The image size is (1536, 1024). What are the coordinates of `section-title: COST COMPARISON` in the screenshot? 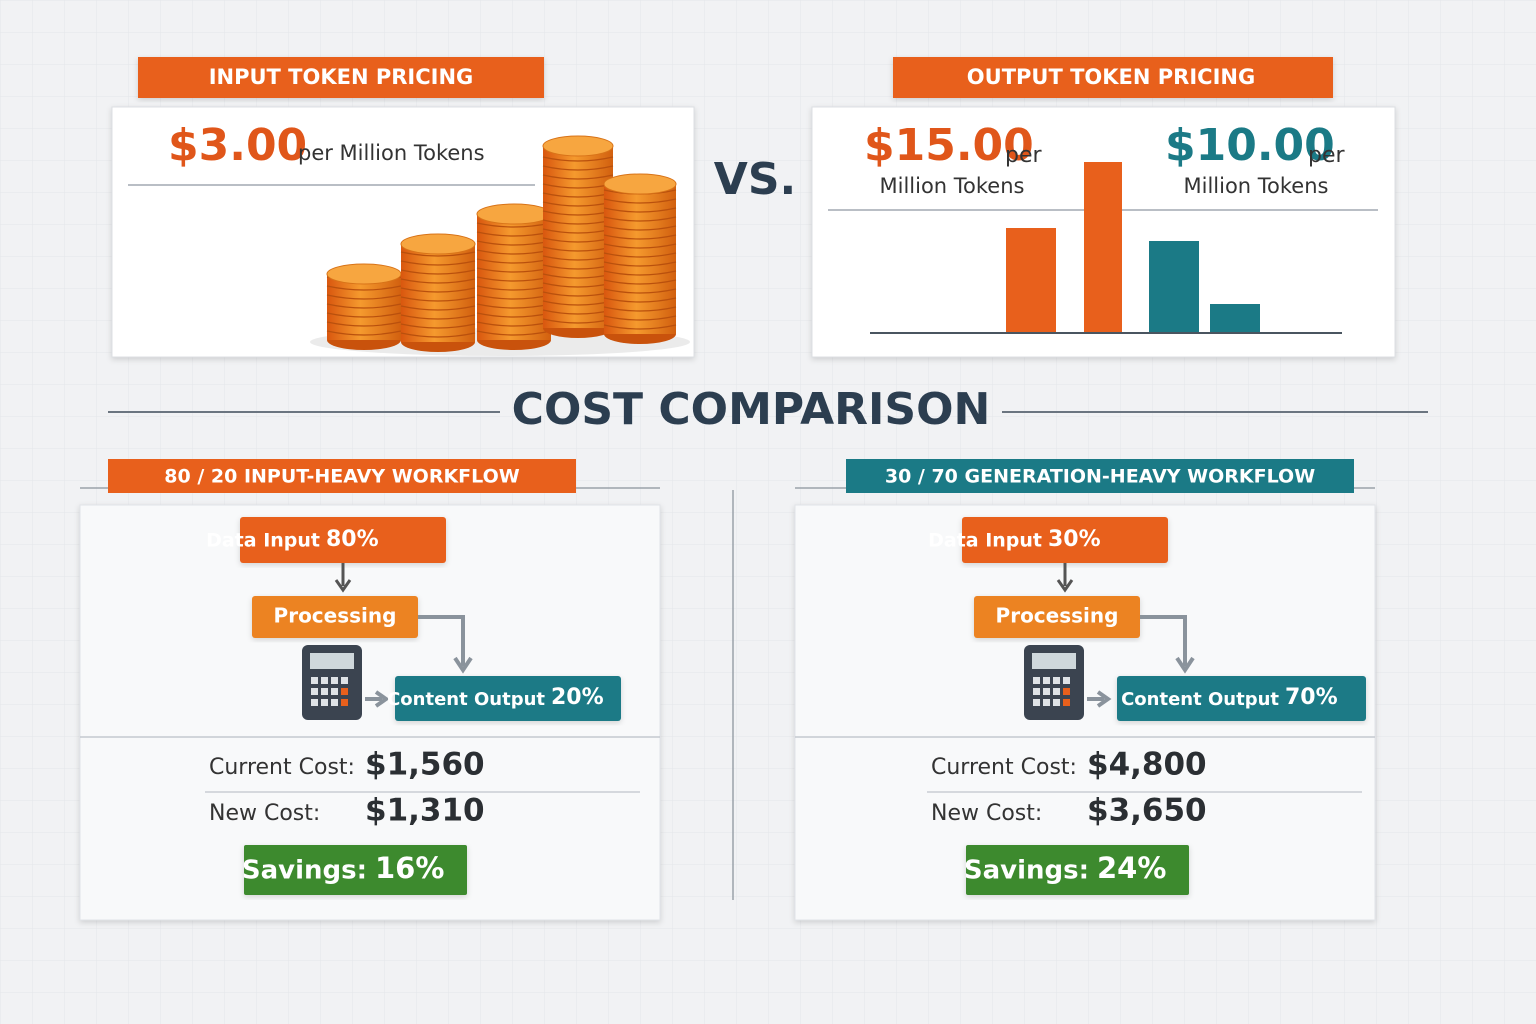 It's located at (751, 409).